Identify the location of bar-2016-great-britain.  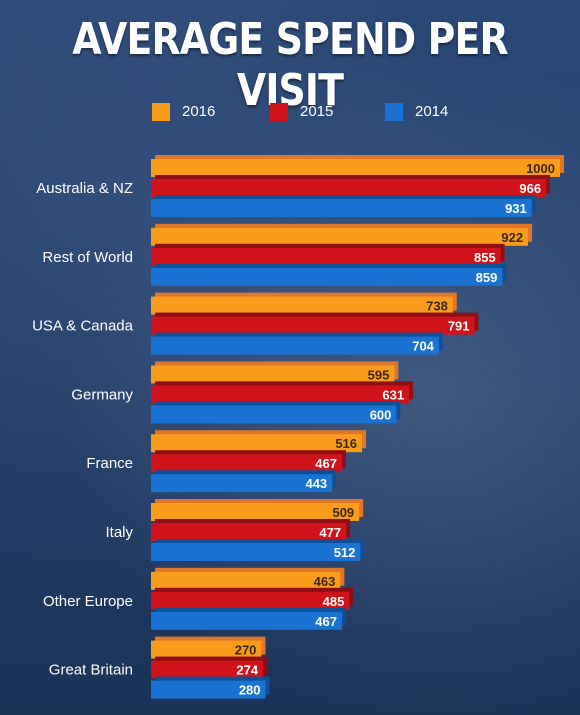
(206, 649).